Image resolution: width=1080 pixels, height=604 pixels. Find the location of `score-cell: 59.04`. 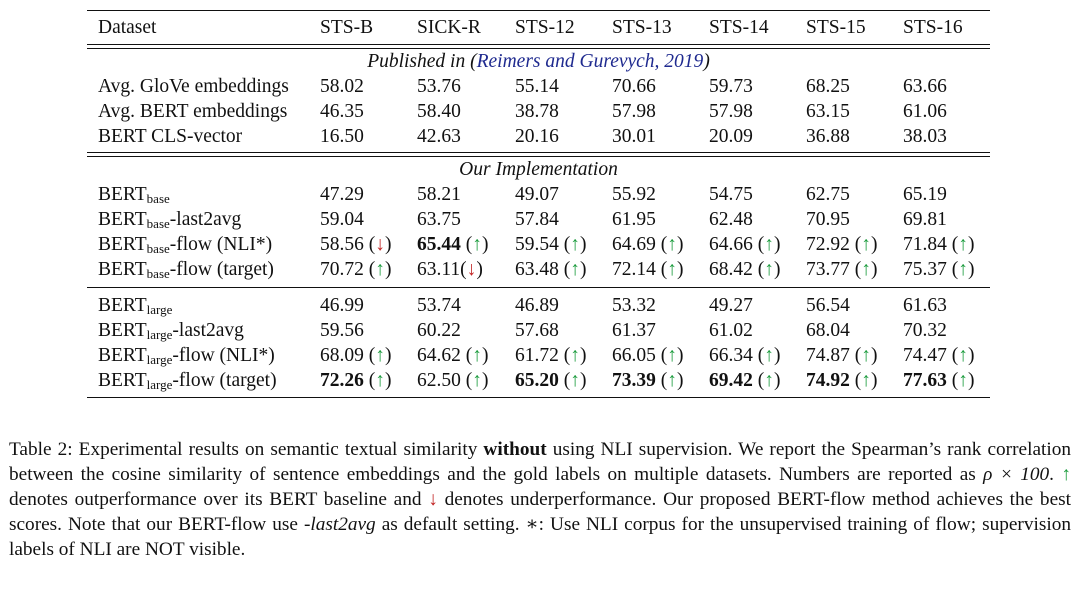

score-cell: 59.04 is located at coordinates (342, 219).